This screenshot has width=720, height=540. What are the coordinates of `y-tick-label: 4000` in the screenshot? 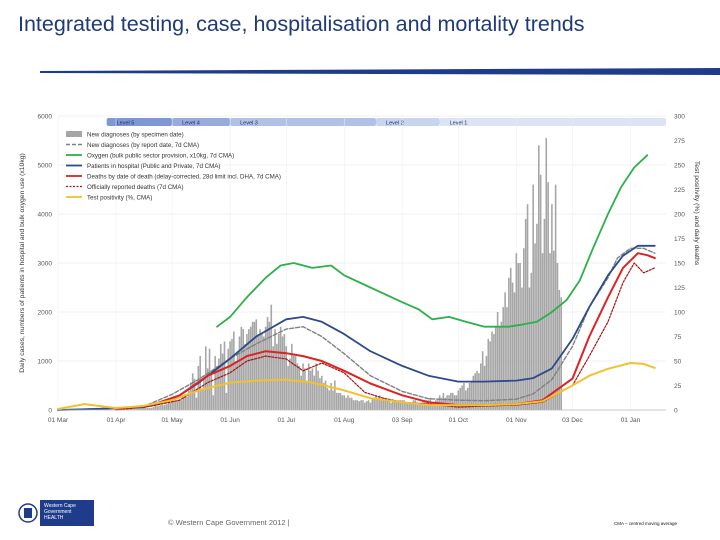 It's located at (45, 215).